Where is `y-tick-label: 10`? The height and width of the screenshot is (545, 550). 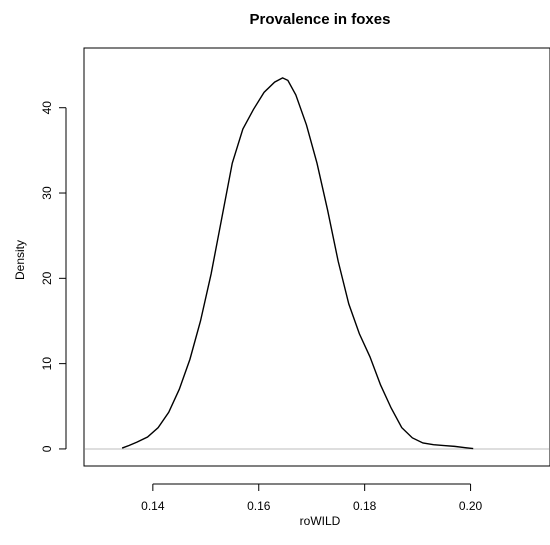
y-tick-label: 10 is located at coordinates (47, 364).